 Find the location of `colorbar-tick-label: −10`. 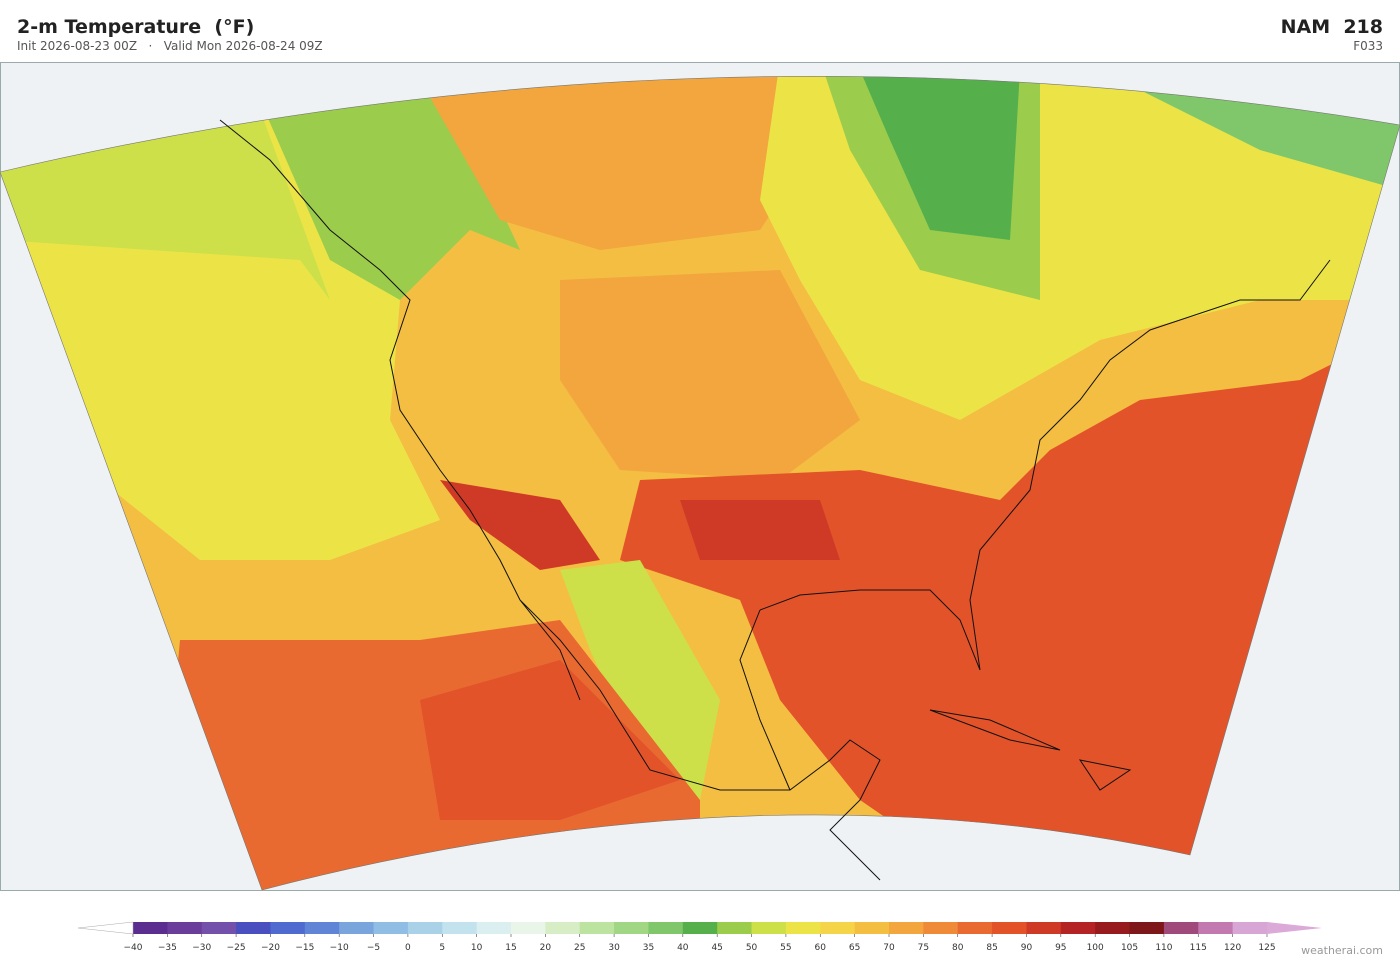

colorbar-tick-label: −10 is located at coordinates (339, 948).